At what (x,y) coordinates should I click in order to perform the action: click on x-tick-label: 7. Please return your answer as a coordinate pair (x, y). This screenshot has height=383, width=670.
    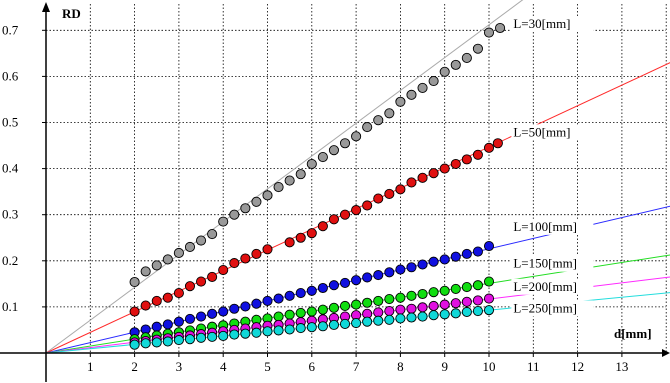
    Looking at the image, I should click on (356, 366).